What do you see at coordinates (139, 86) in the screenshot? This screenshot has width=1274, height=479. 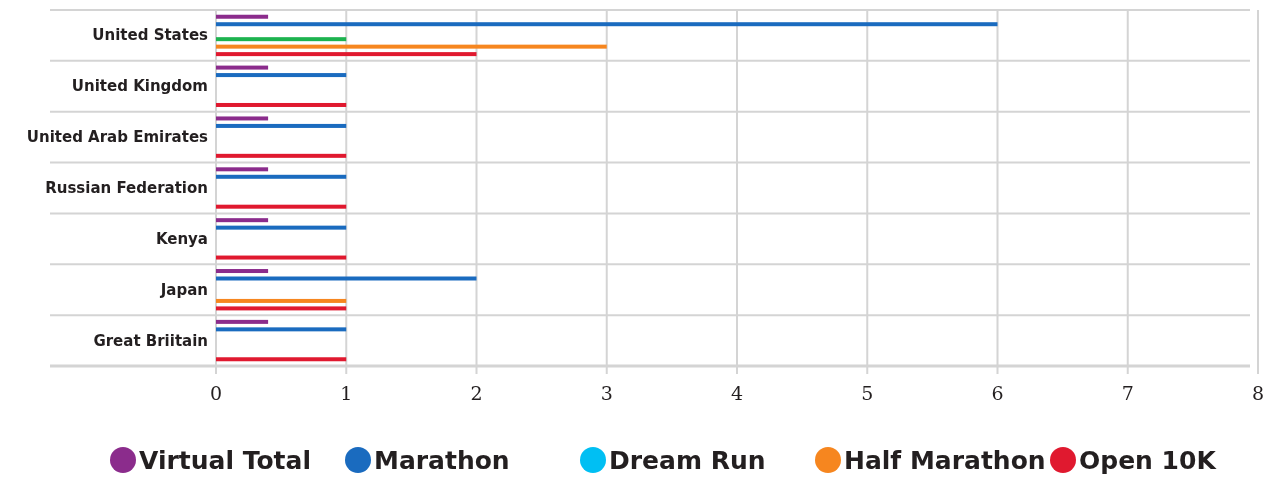 I see `y-tick-label: United Kingdom` at bounding box center [139, 86].